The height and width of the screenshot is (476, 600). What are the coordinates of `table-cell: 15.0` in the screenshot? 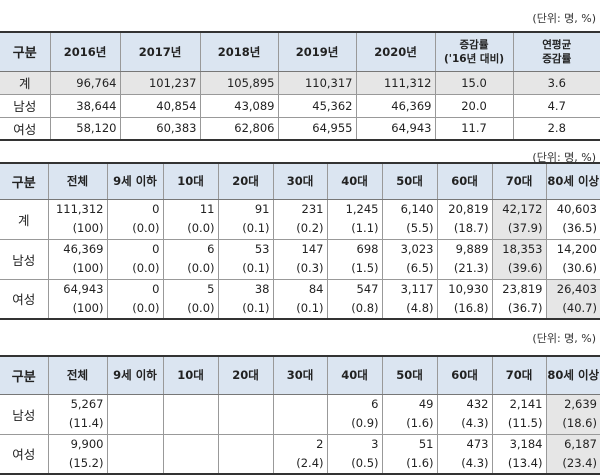 It's located at (473, 83).